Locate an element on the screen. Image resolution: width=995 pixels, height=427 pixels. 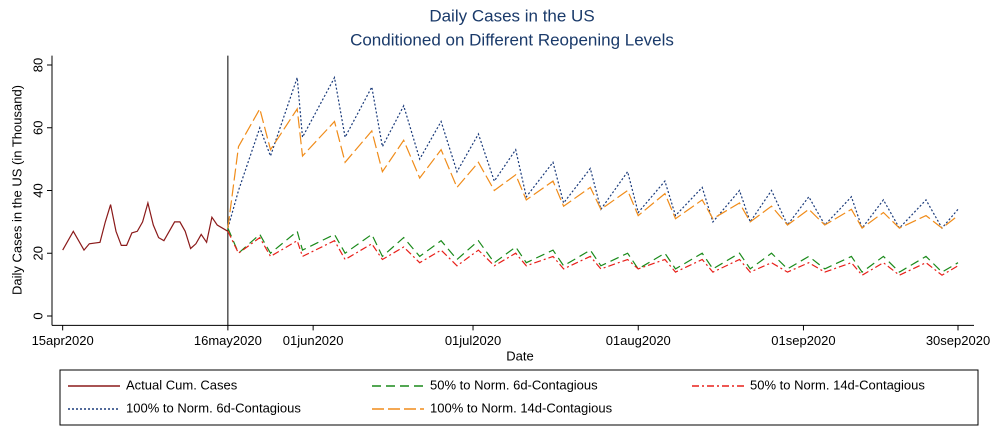
legend-box is located at coordinates (519, 397).